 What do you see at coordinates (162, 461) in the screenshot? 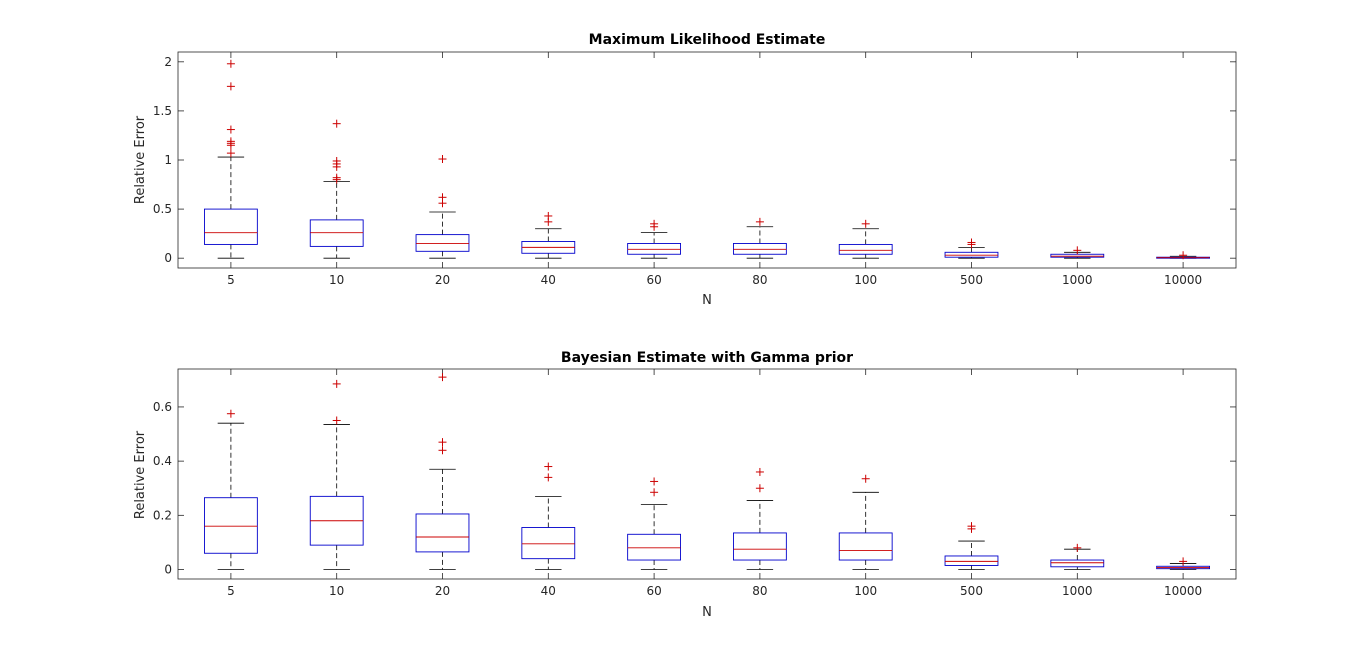
I see `y-tick-label: 0.4` at bounding box center [162, 461].